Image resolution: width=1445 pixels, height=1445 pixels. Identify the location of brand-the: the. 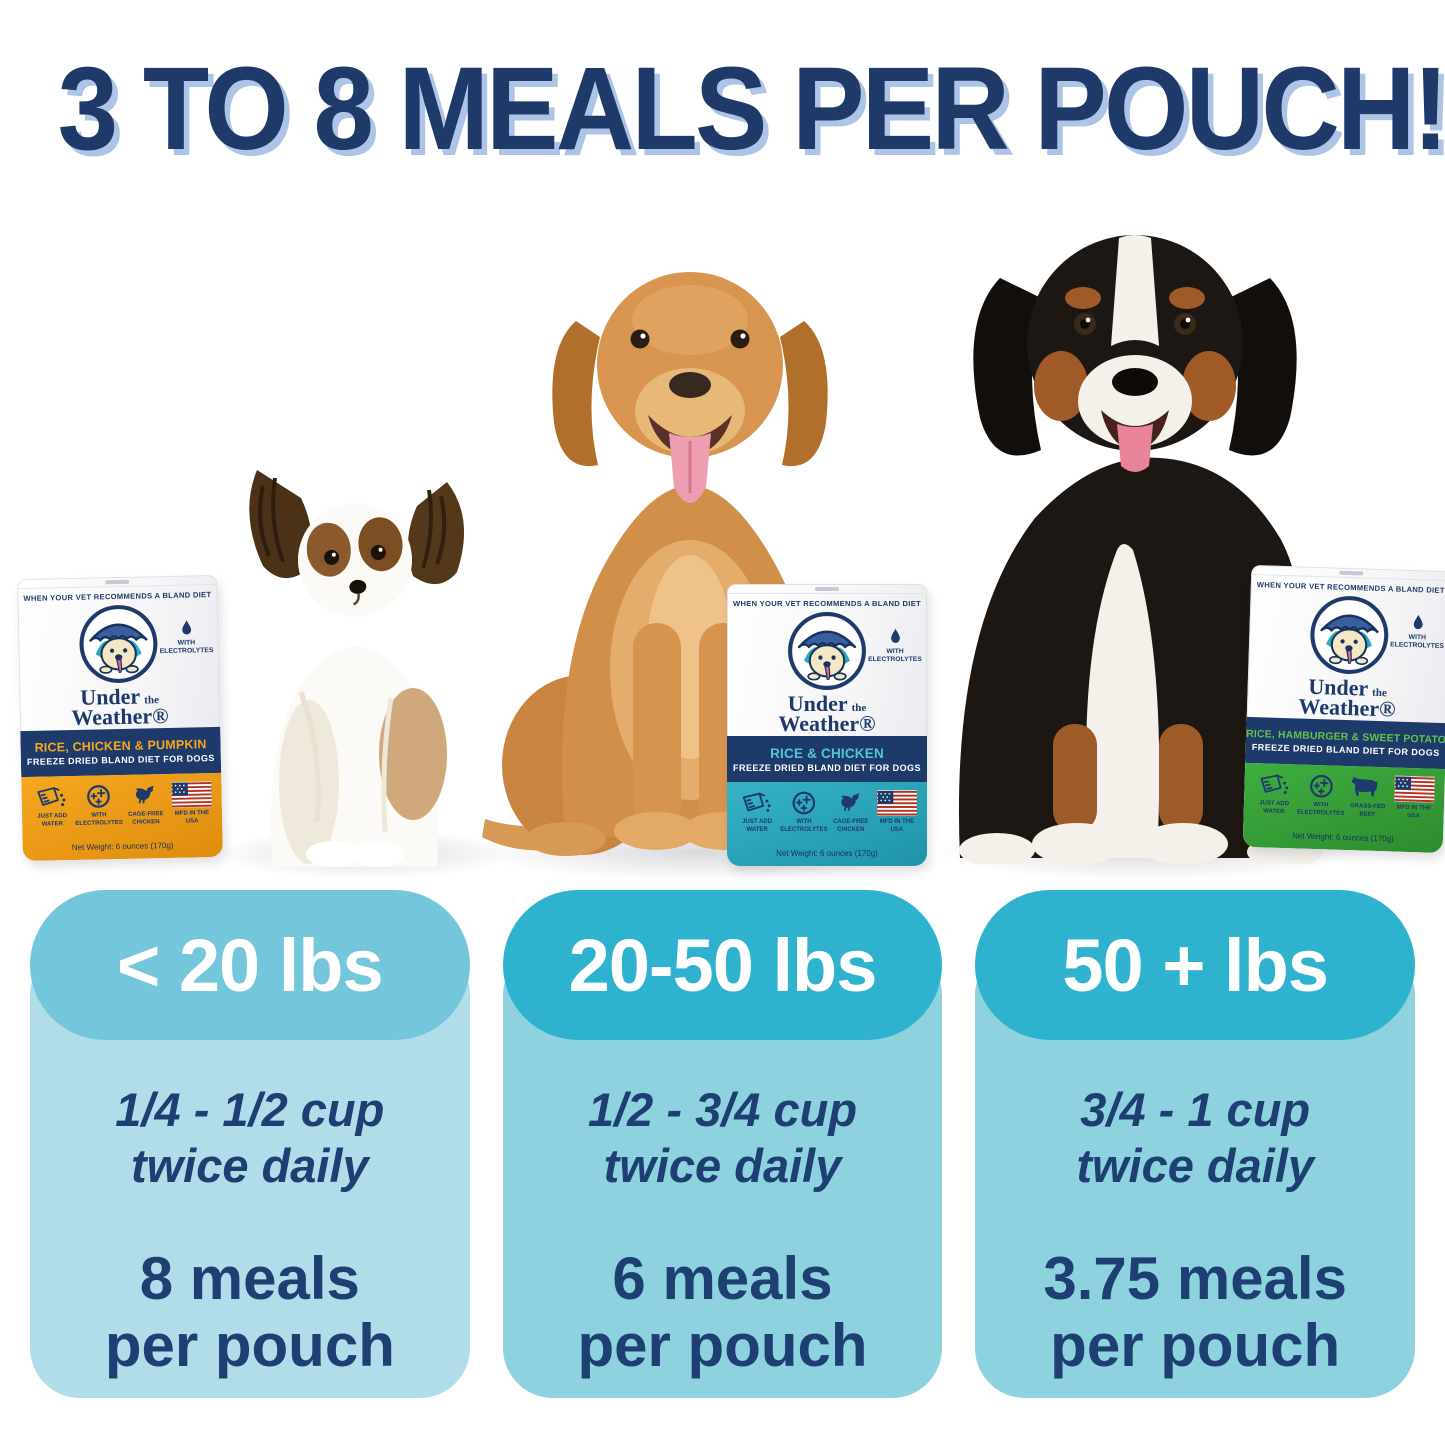
(859, 707).